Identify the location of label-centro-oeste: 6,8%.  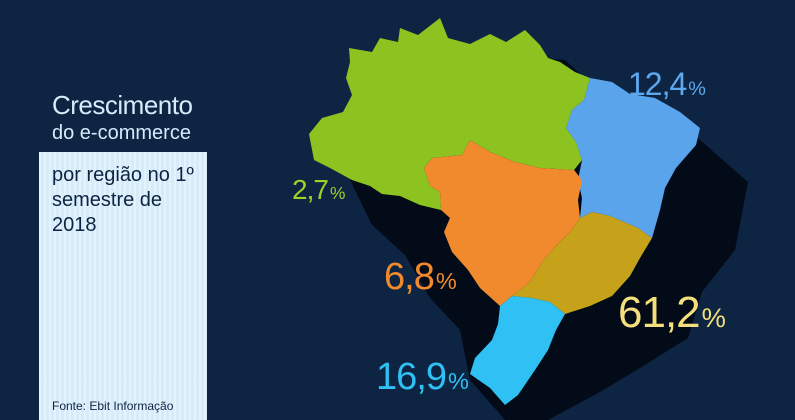
(420, 277).